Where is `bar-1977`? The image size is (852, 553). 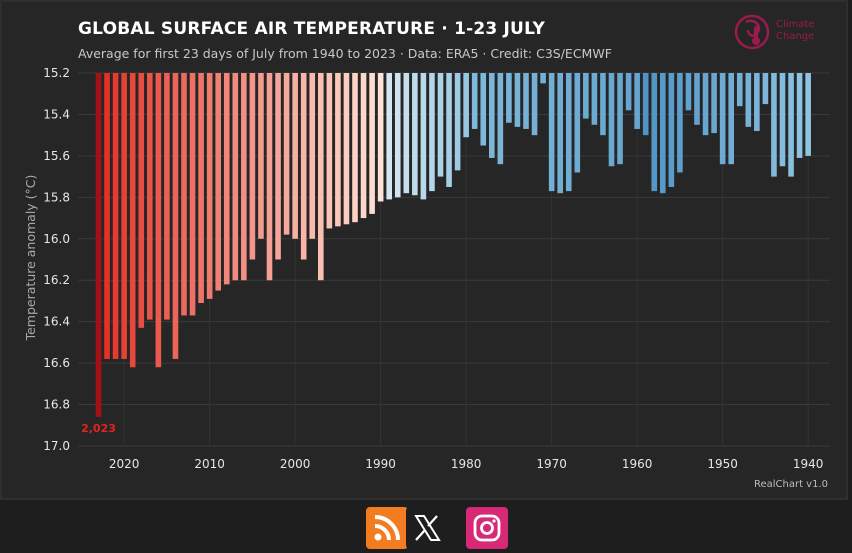
bar-1977 is located at coordinates (492, 115).